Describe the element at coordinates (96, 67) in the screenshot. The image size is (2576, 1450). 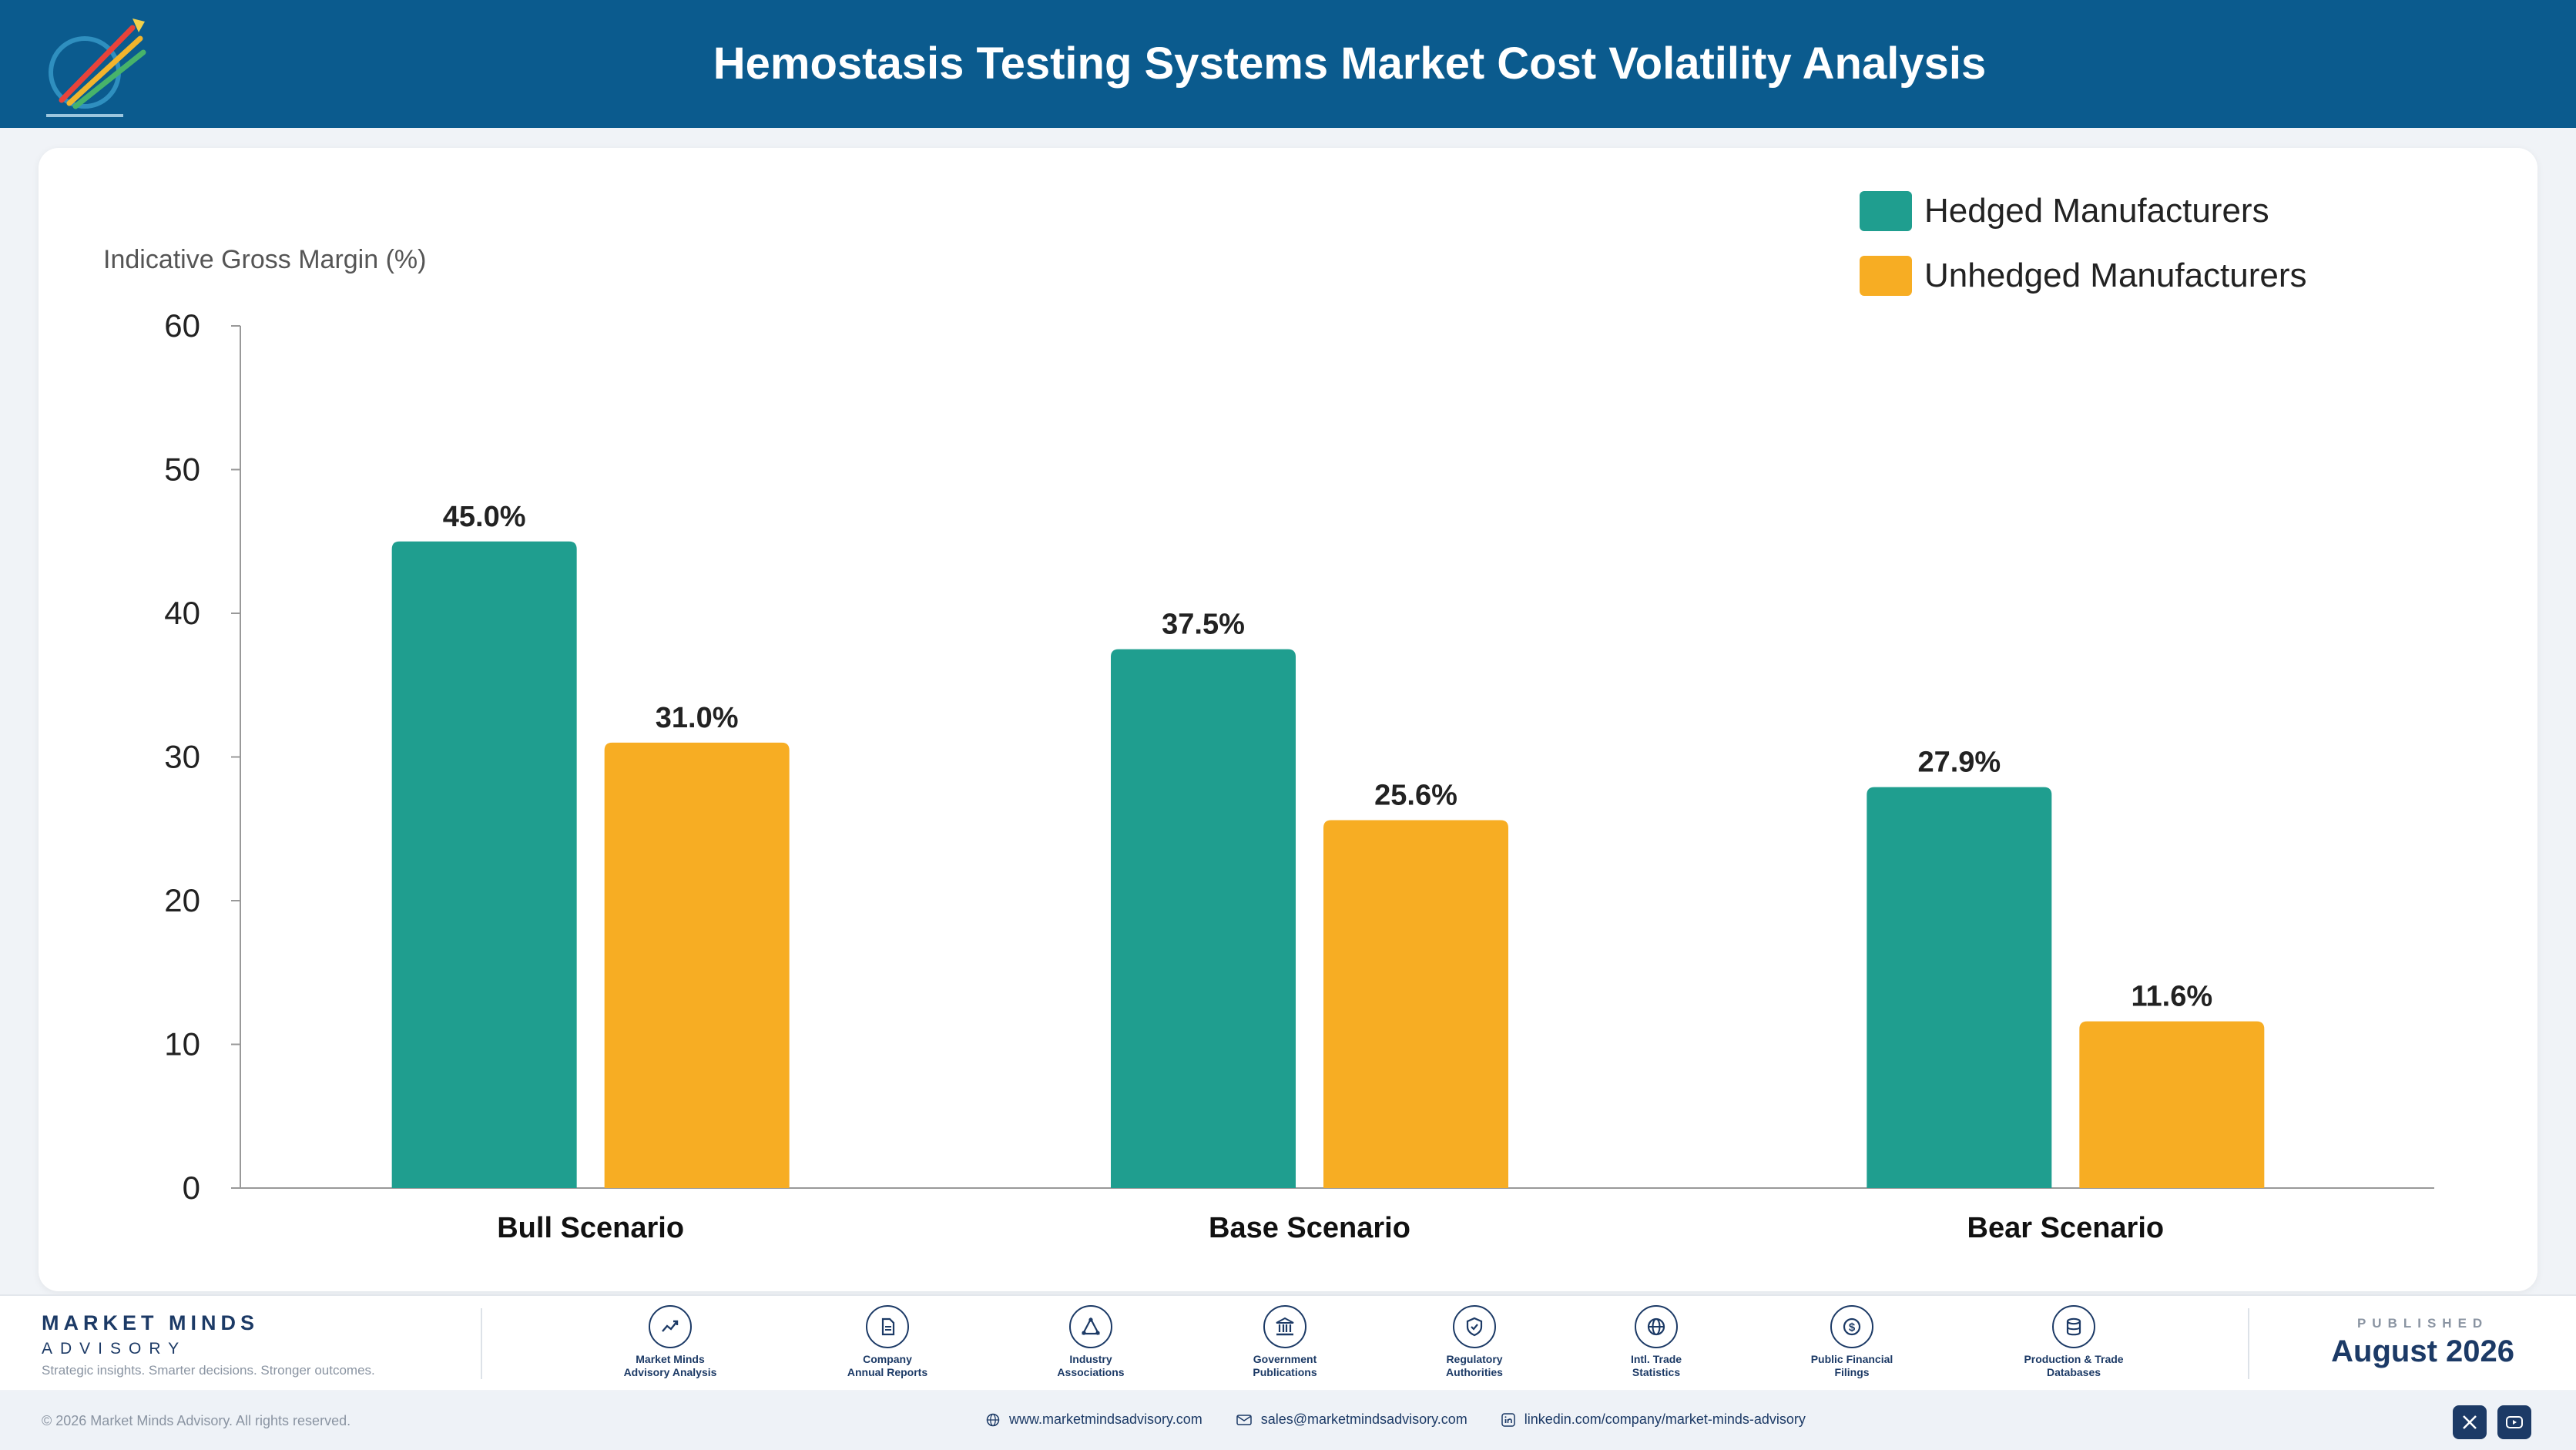
I see `company-logo` at that location.